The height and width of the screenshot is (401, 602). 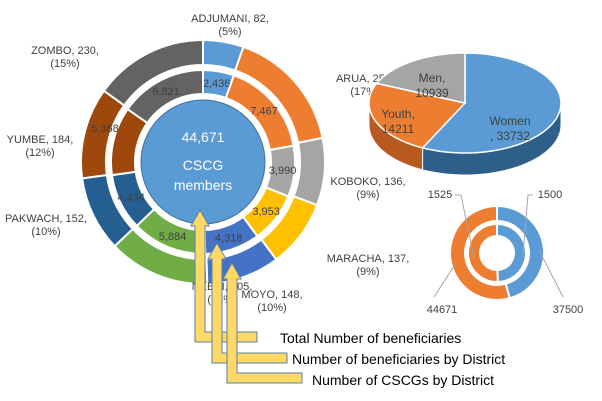 I want to click on small-donut-label-37500: 37500, so click(x=568, y=310).